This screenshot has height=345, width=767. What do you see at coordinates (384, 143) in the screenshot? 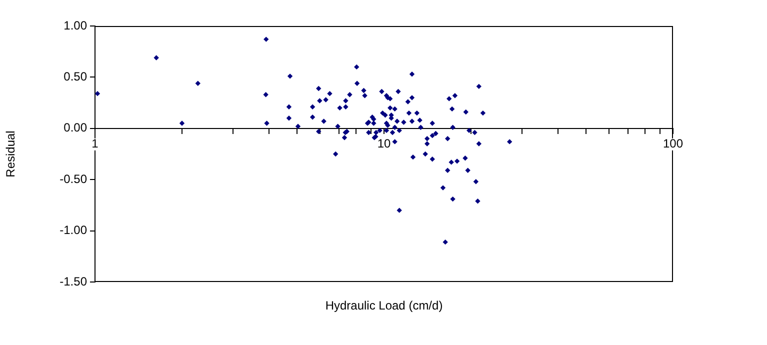
I see `x-tick-label: 10` at bounding box center [384, 143].